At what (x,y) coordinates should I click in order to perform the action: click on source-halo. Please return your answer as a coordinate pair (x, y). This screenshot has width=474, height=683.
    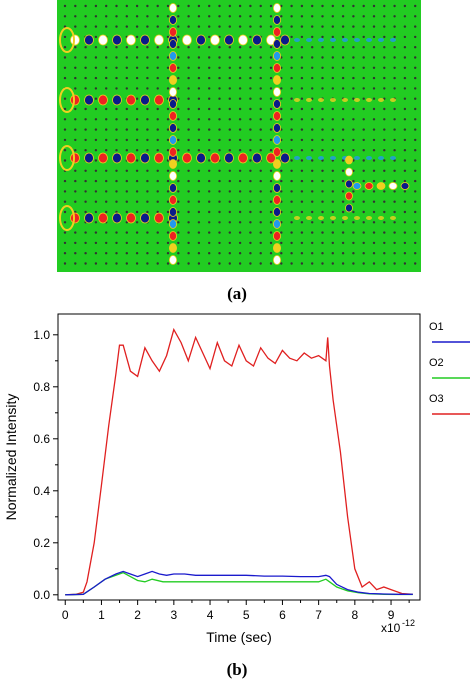
    Looking at the image, I should click on (67, 100).